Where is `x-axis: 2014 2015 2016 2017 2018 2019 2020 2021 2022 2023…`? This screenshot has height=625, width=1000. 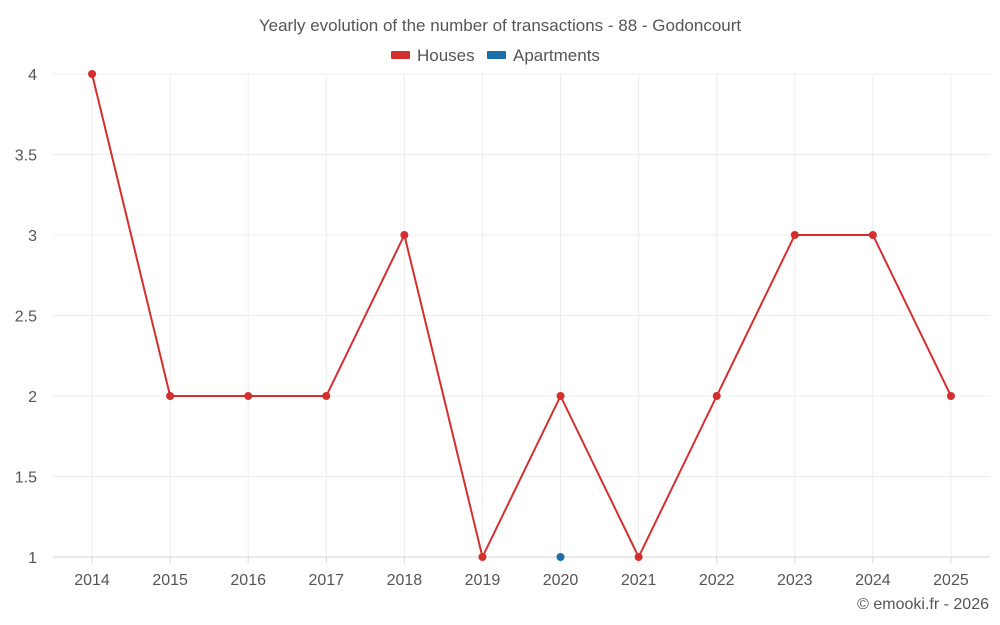 x-axis: 2014 2015 2016 2017 2018 2019 2020 2021 2022 2023… is located at coordinates (521, 572).